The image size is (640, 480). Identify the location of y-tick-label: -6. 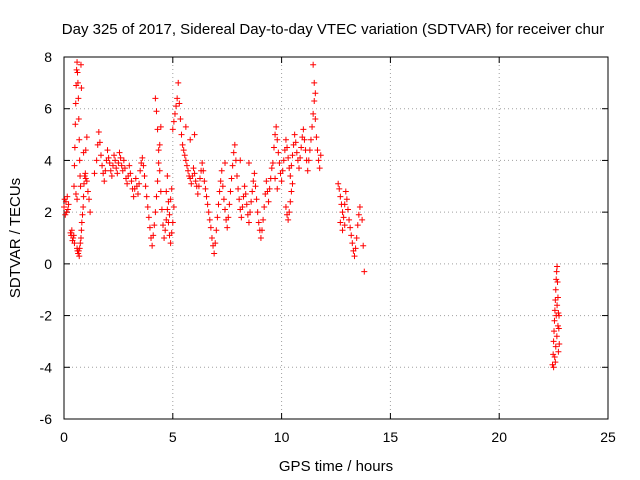
(46, 419).